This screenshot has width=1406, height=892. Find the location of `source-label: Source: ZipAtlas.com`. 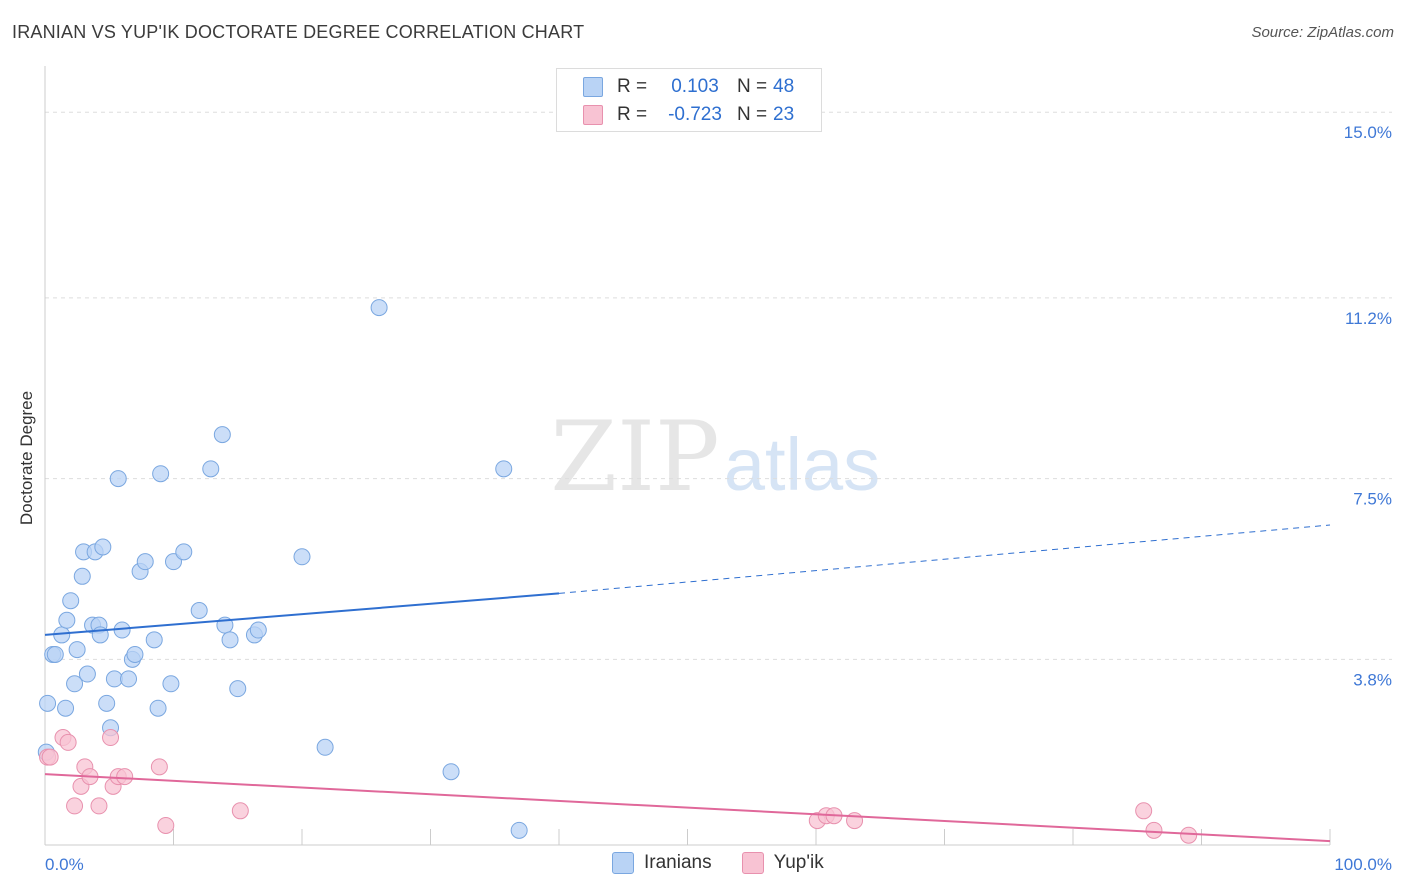

source-label: Source: ZipAtlas.com is located at coordinates (1322, 32).